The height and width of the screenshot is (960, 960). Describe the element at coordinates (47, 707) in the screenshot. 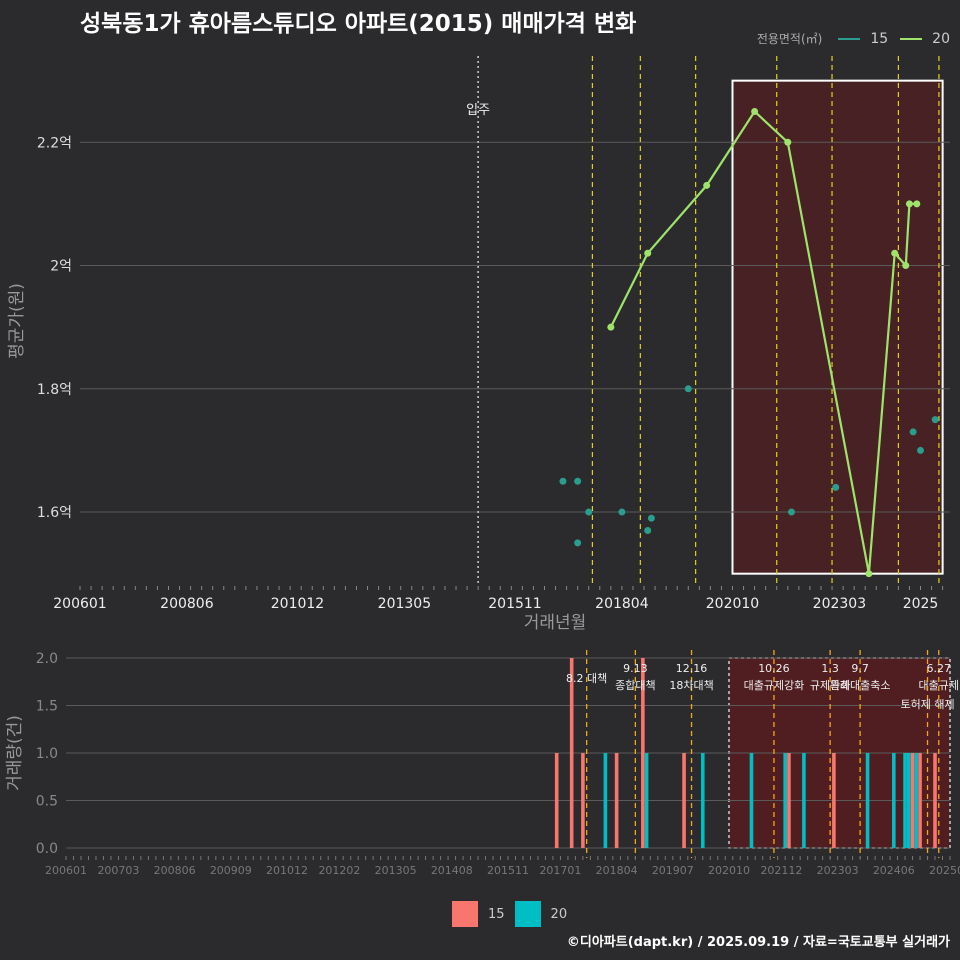

I see `volume-y-tick-label: 1.5` at that location.